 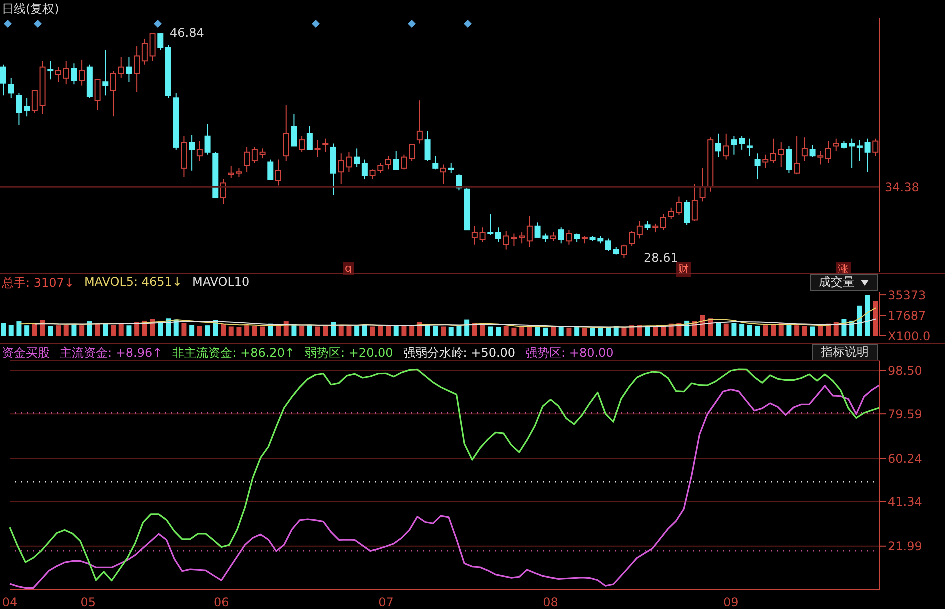 What do you see at coordinates (31, 9) in the screenshot?
I see `chart-title: 日线(复权)` at bounding box center [31, 9].